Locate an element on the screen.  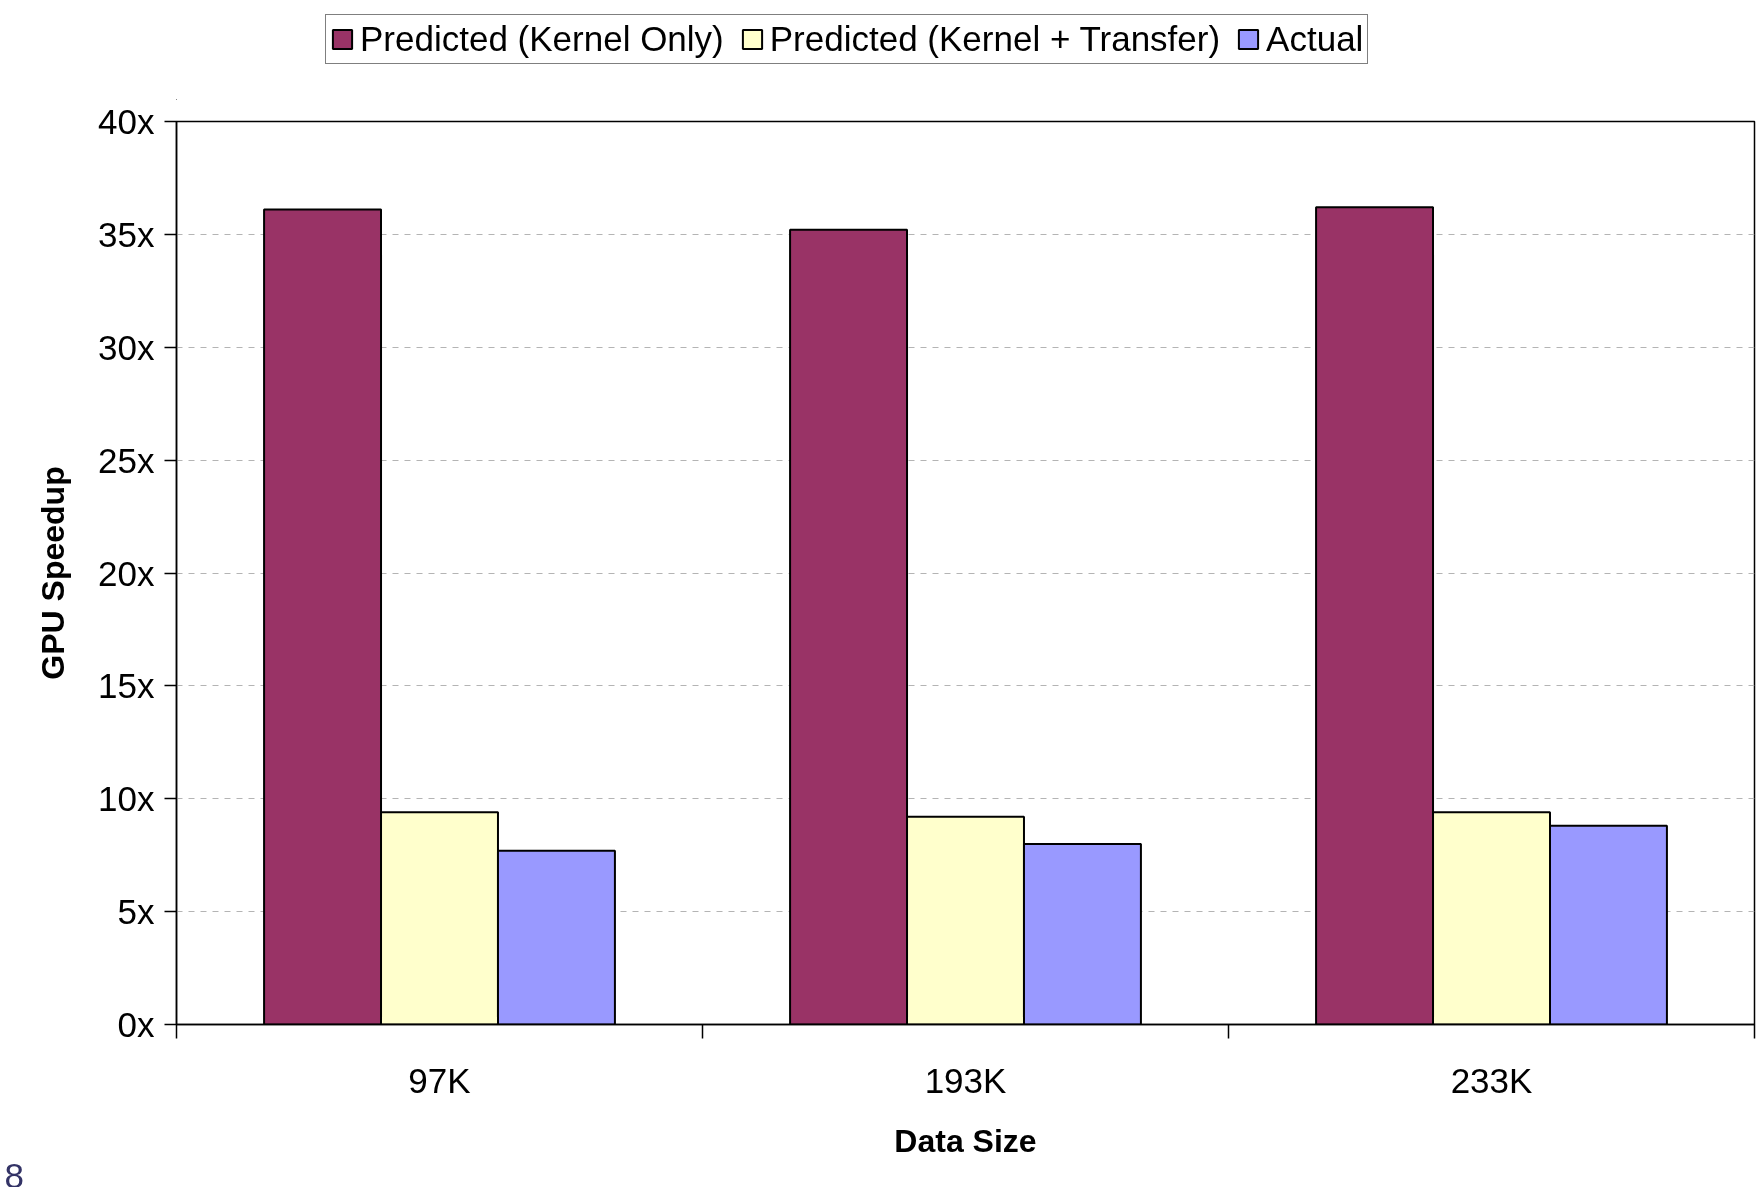
y-tick-label: 30x is located at coordinates (126, 347).